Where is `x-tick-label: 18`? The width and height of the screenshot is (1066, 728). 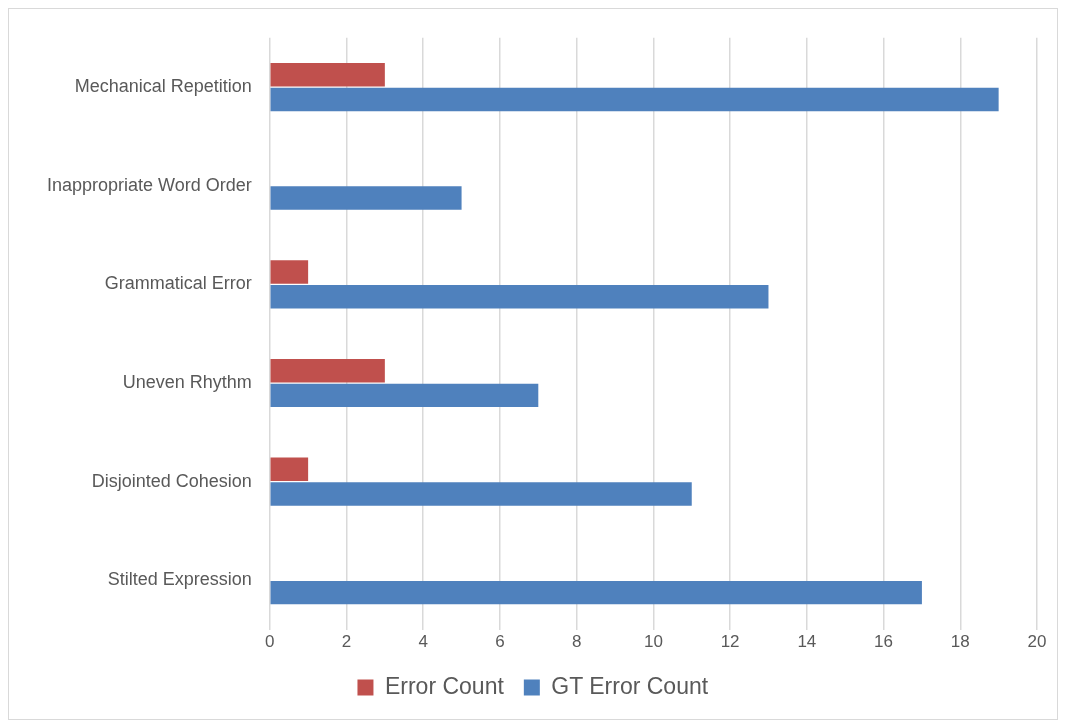 x-tick-label: 18 is located at coordinates (960, 642).